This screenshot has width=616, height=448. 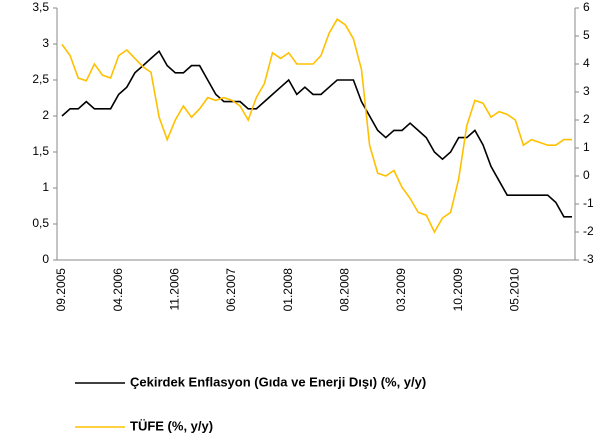 I want to click on x-tick-label: 09.2005, so click(x=61, y=290).